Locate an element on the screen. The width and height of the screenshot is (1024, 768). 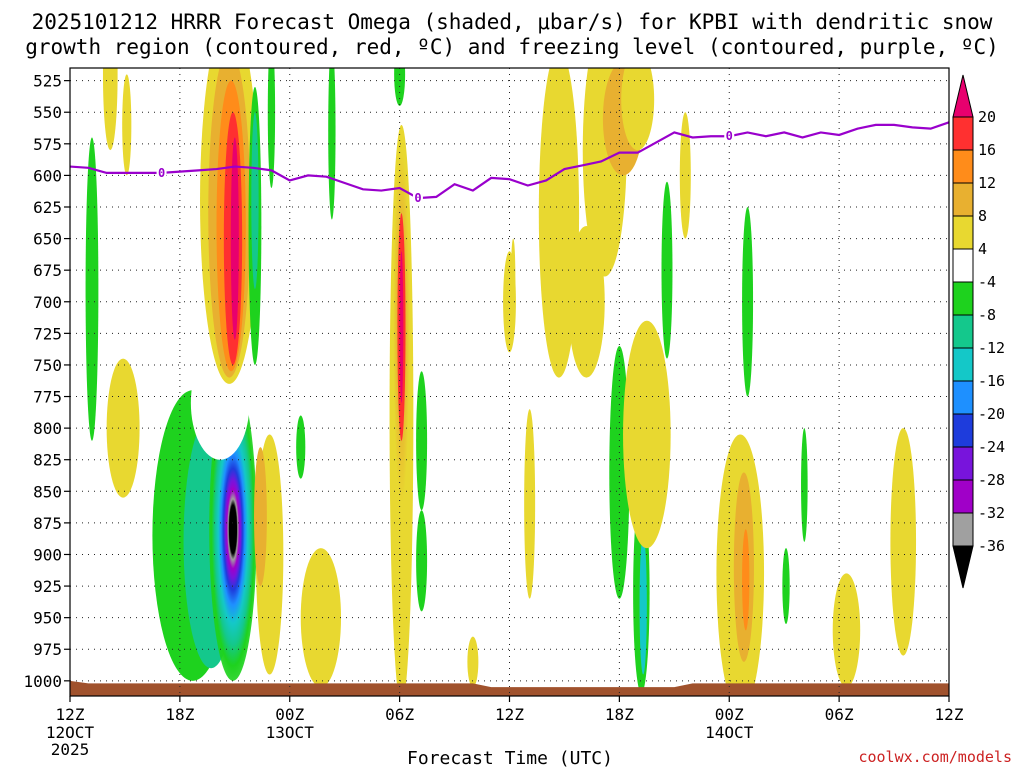
y-tick-label: 525 is located at coordinates (47, 81).